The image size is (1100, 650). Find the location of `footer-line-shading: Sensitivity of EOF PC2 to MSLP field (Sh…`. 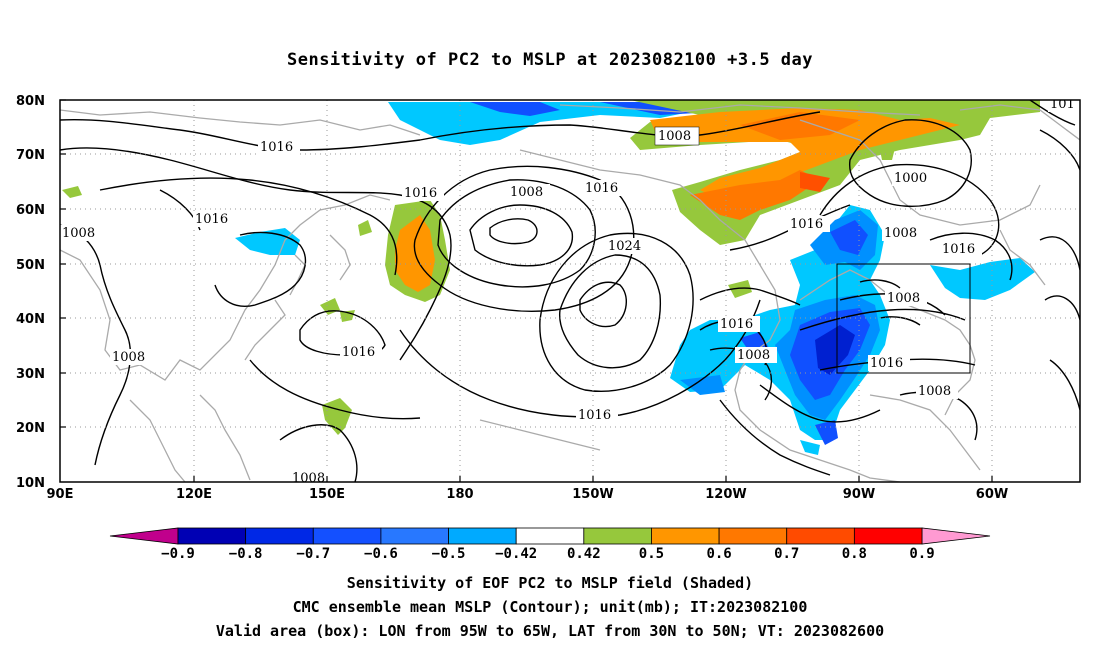

footer-line-shading: Sensitivity of EOF PC2 to MSLP field (Sh… is located at coordinates (550, 583).